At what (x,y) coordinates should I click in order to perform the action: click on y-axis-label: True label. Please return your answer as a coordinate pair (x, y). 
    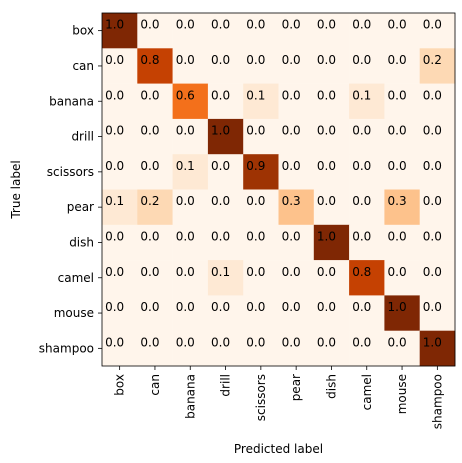
    Looking at the image, I should click on (16, 189).